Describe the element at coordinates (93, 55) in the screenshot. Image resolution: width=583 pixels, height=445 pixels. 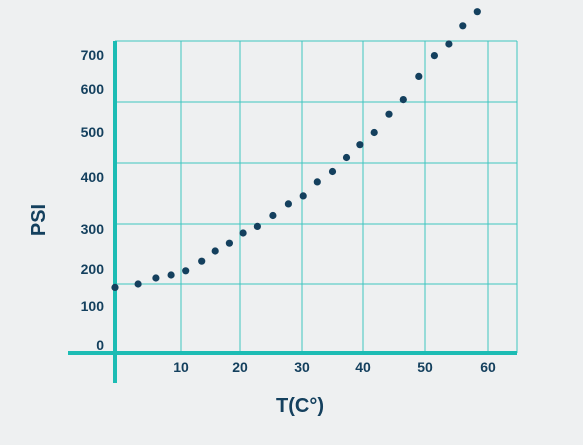
I see `y-tick-label-700: 700` at that location.